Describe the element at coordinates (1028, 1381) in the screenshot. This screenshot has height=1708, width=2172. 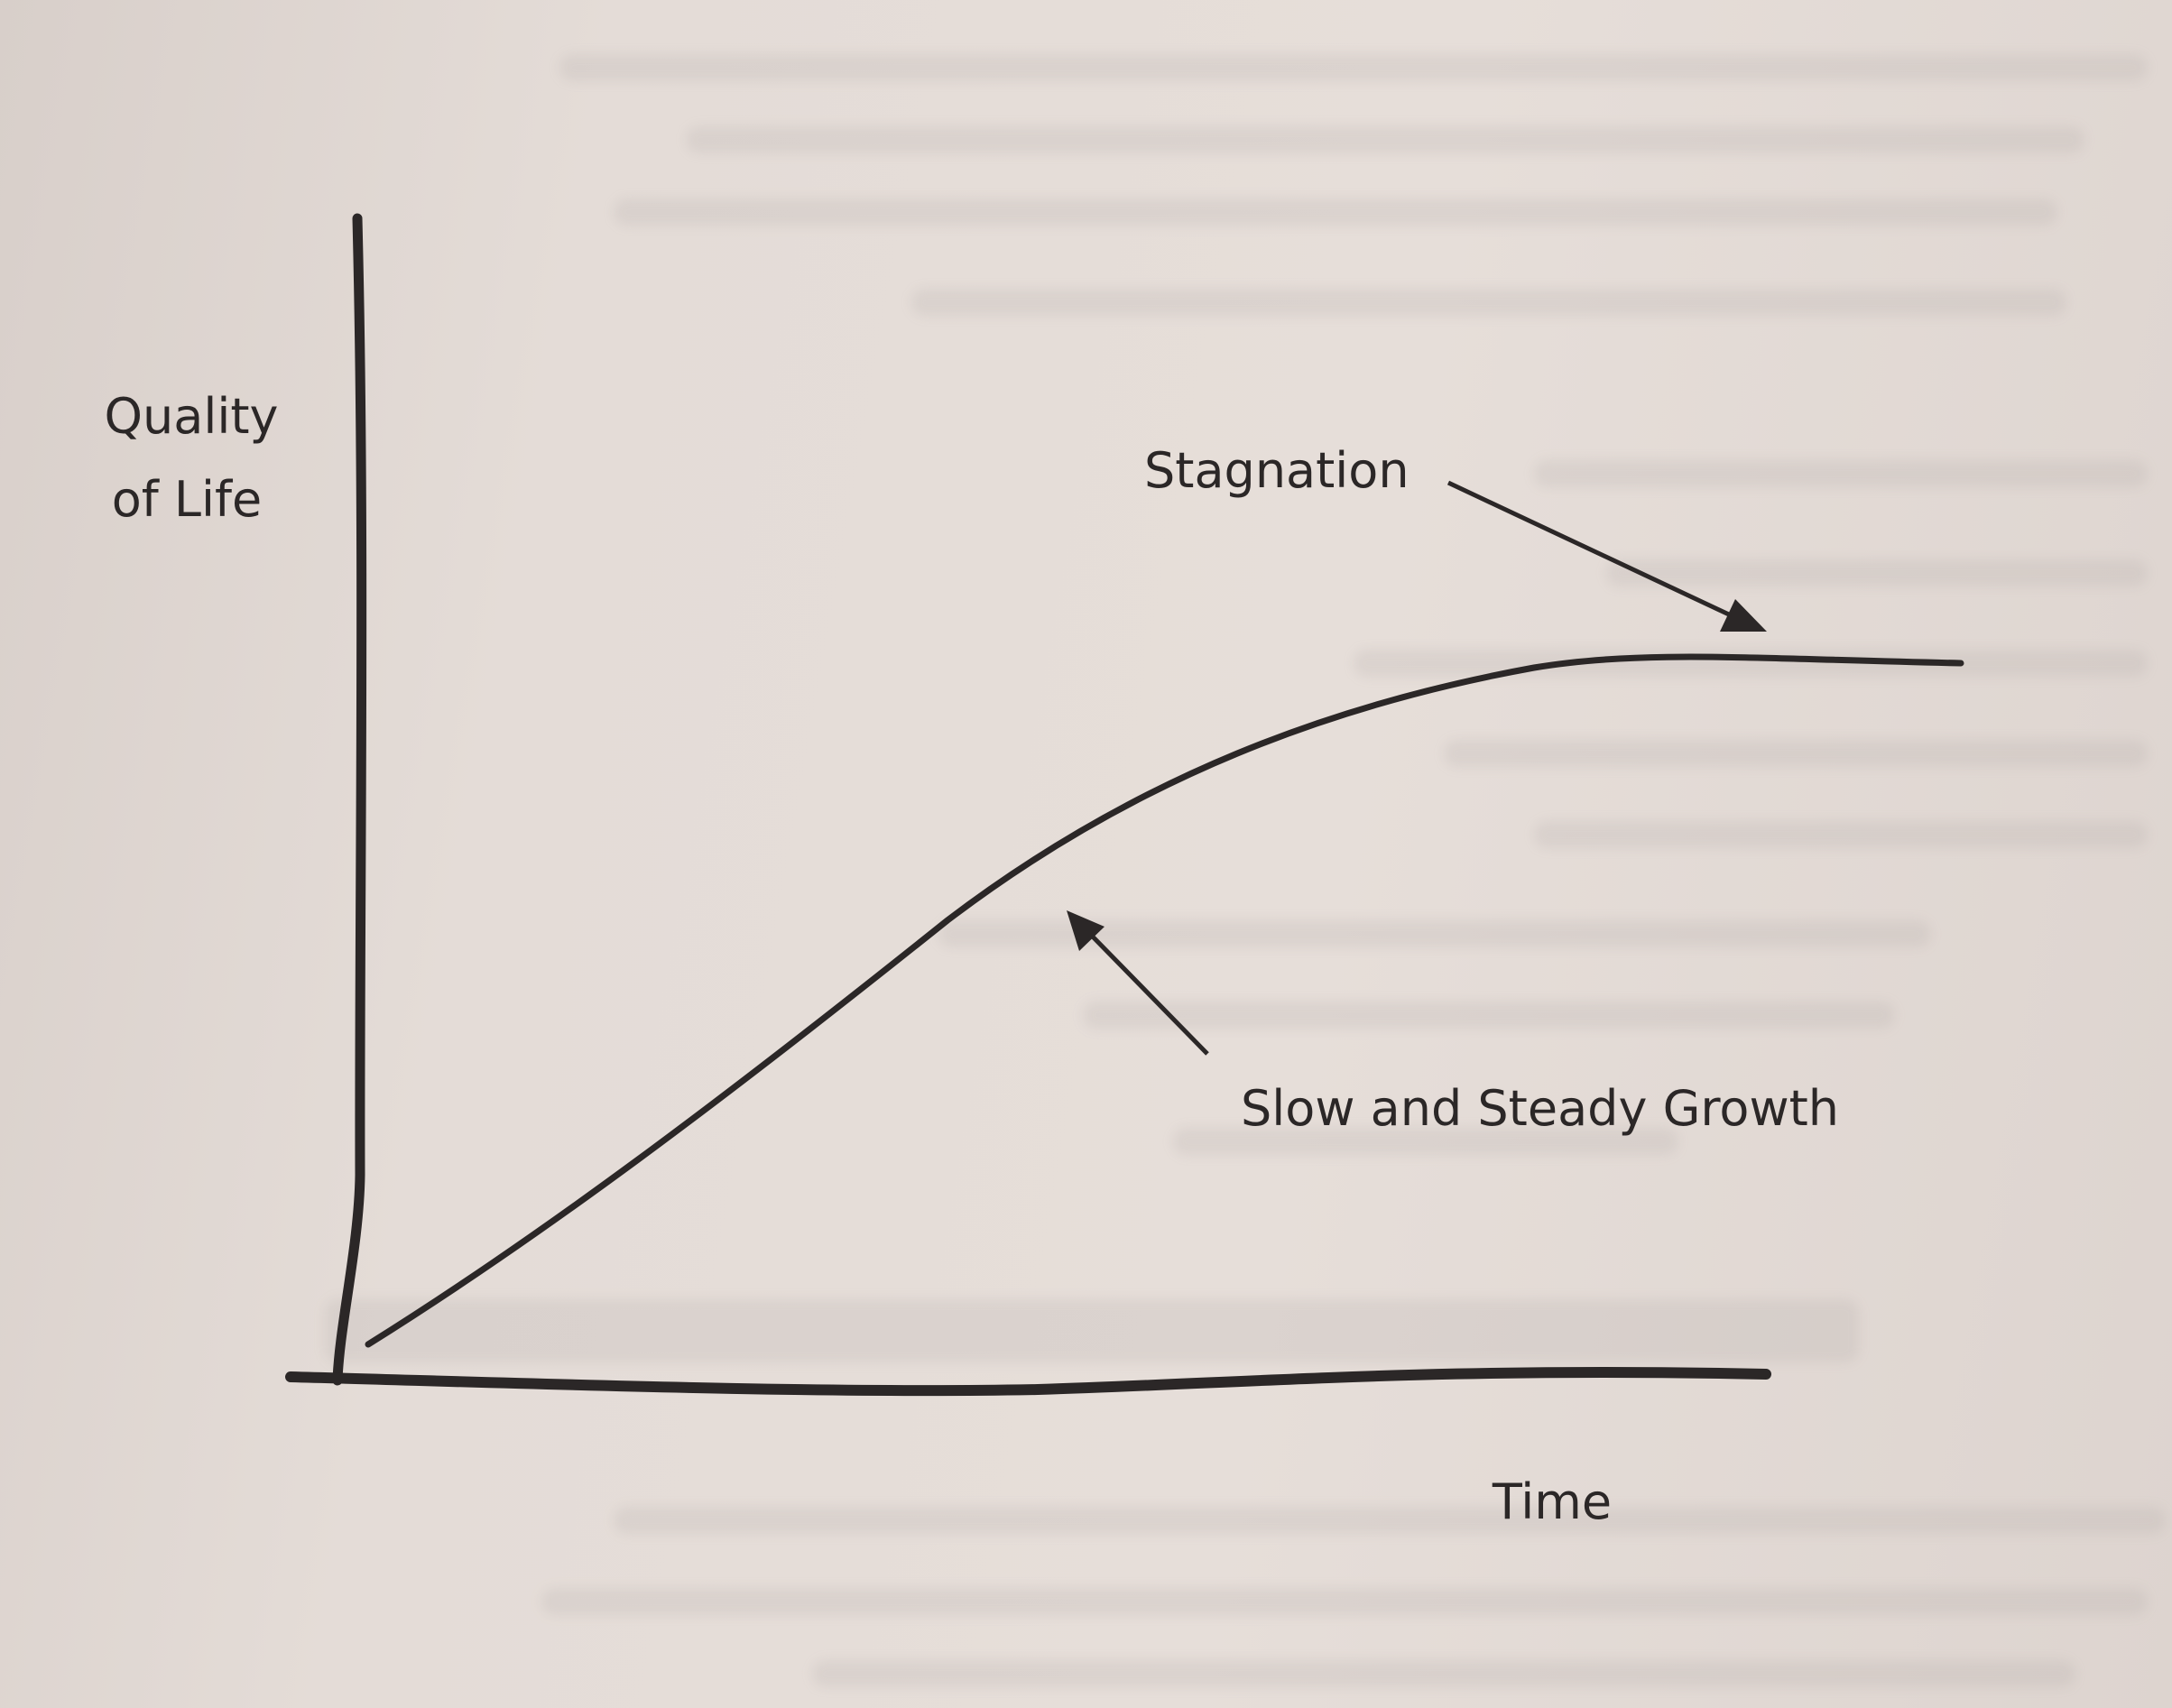
I see `x-axis` at that location.